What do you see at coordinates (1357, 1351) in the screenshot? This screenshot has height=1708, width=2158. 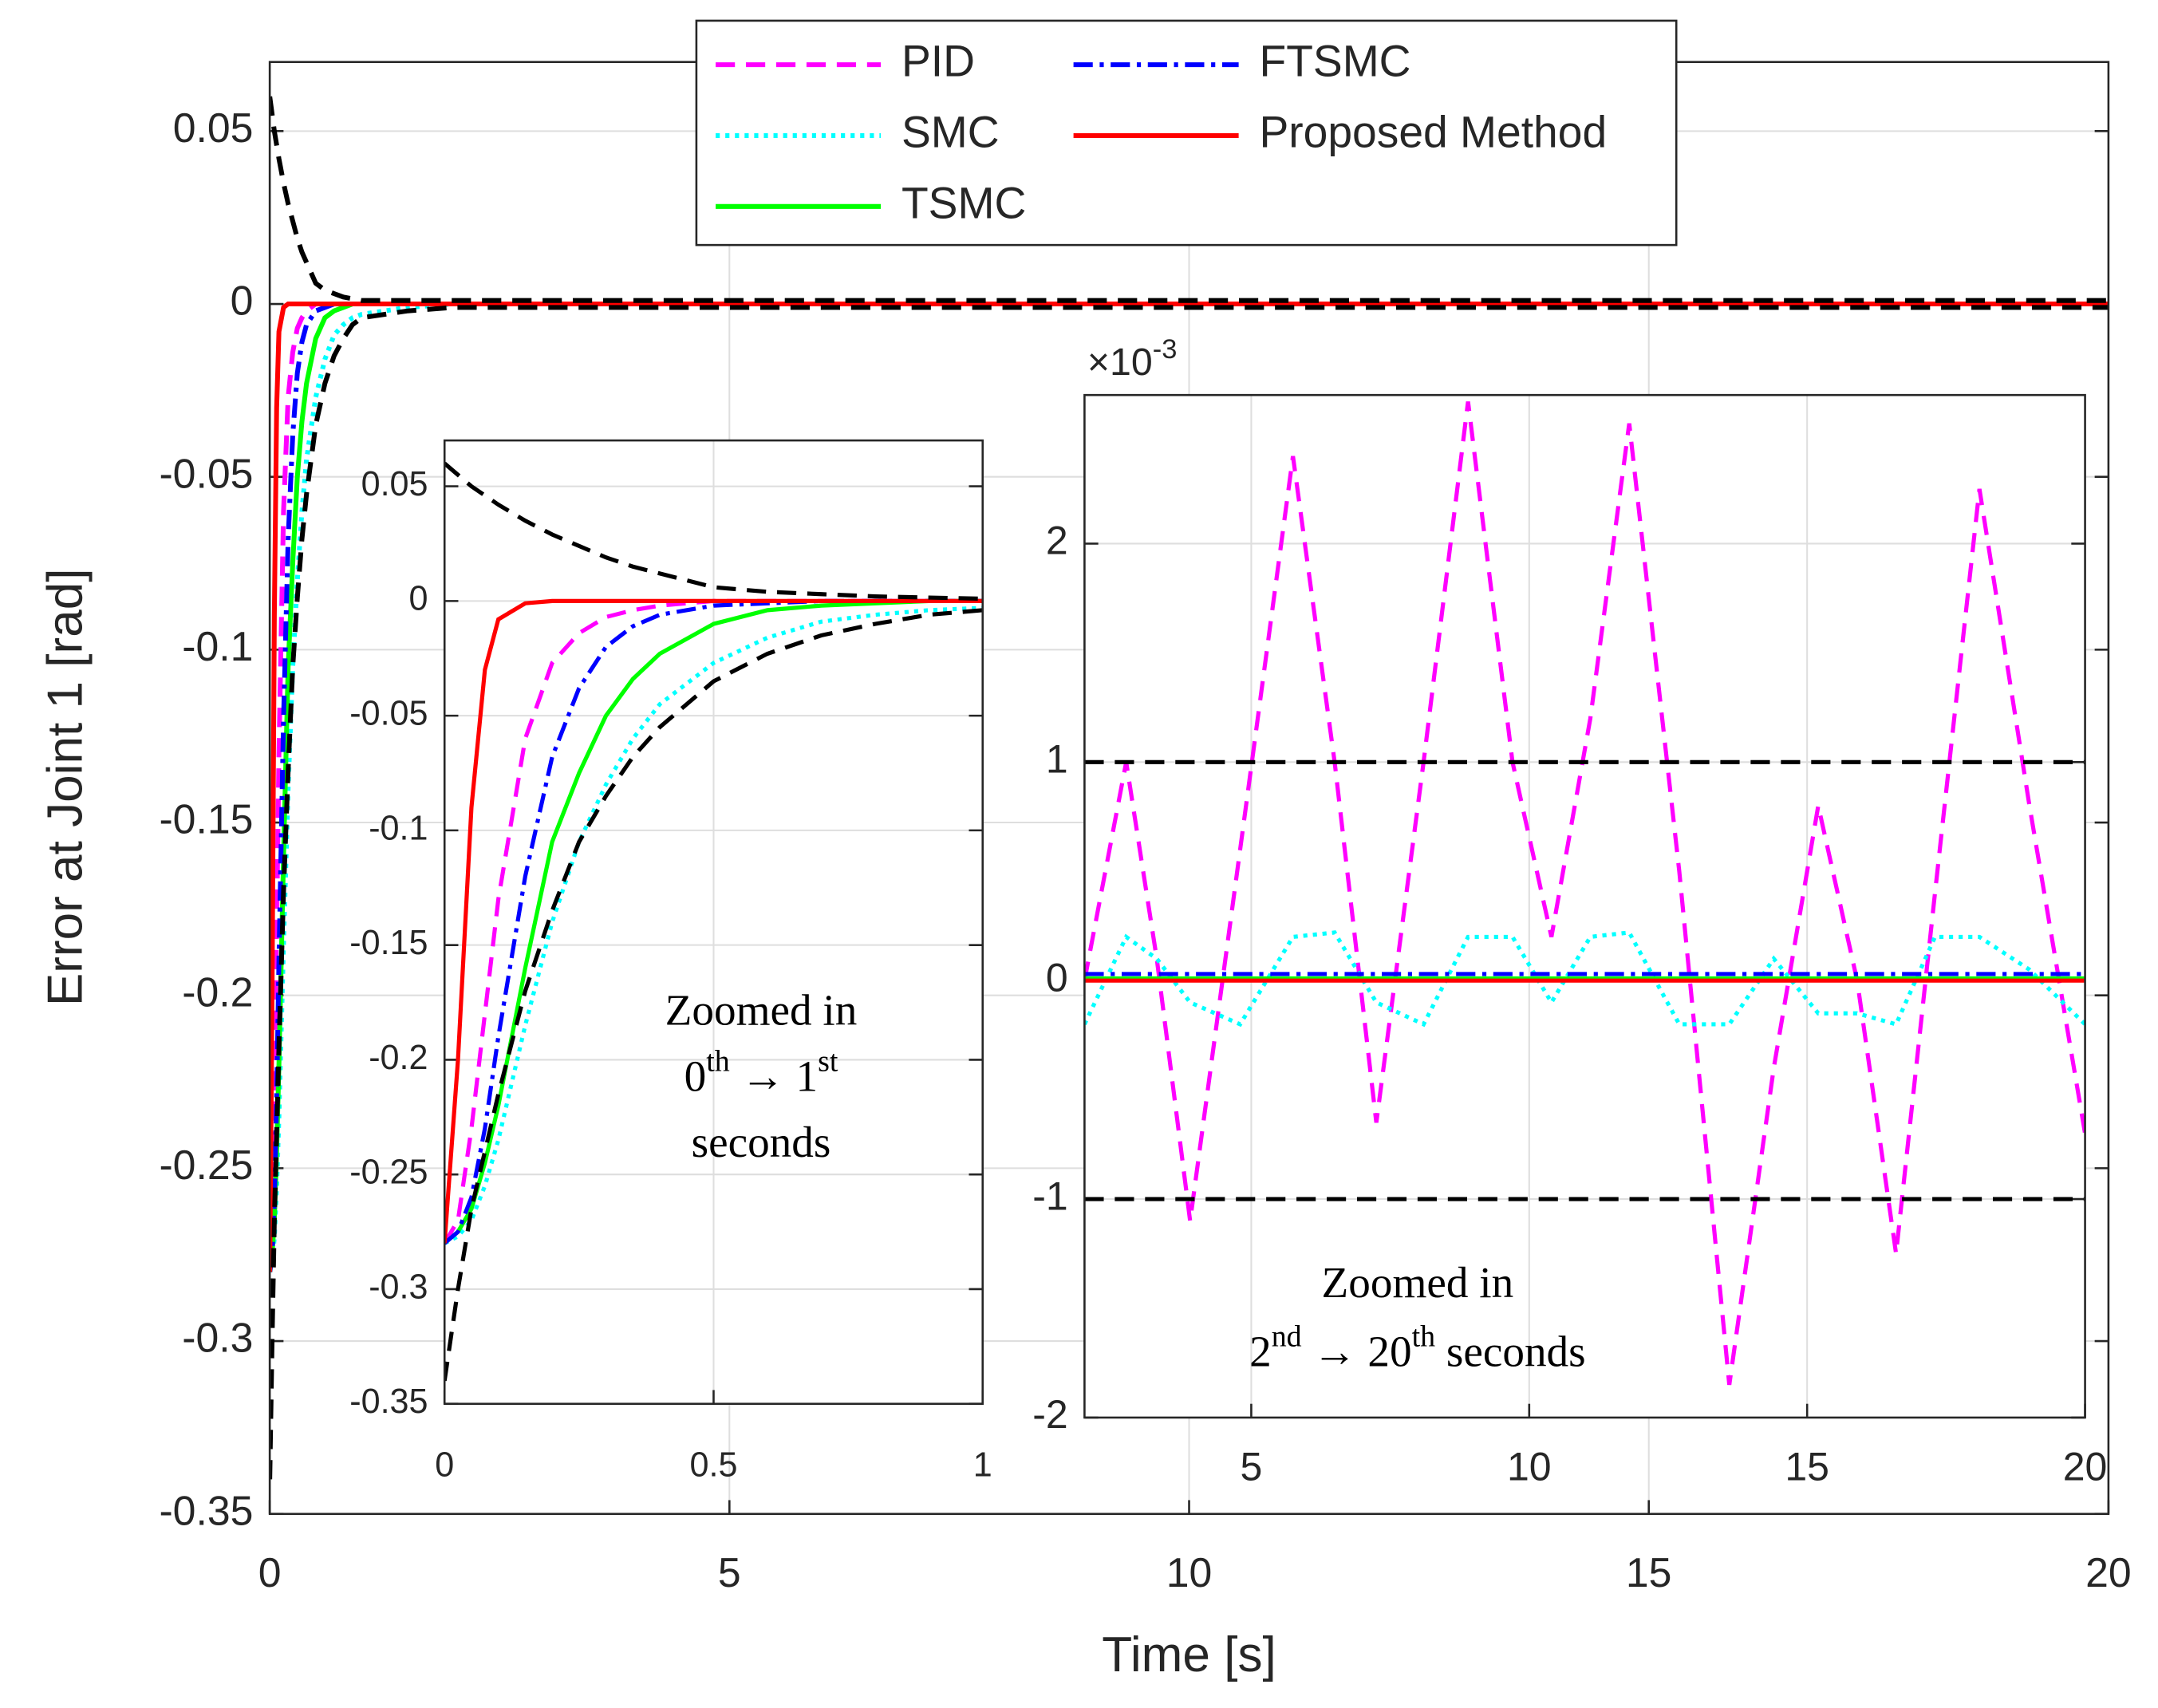 I see `annotation-part: → 20` at bounding box center [1357, 1351].